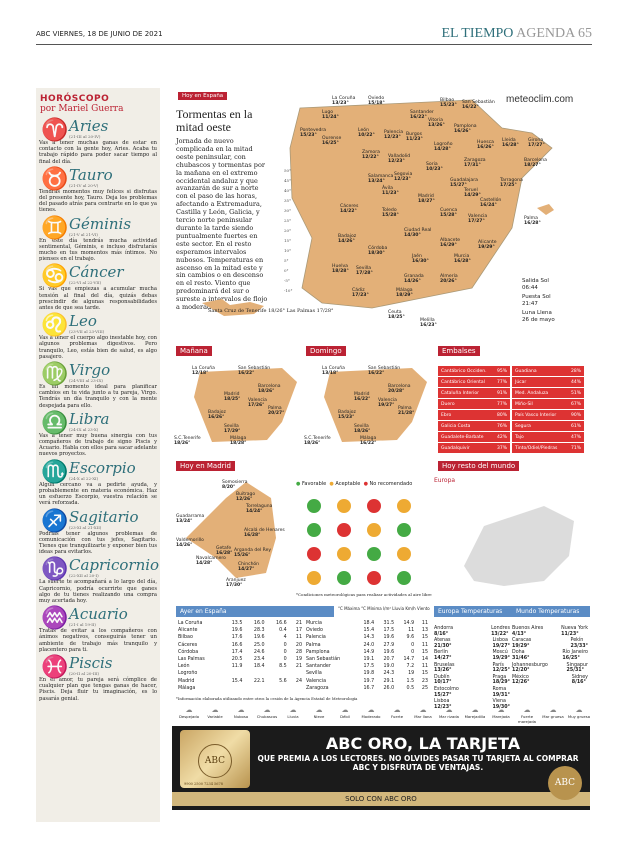  Describe the element at coordinates (298, 652) in the screenshot. I see `ayer-cell: 28` at that location.